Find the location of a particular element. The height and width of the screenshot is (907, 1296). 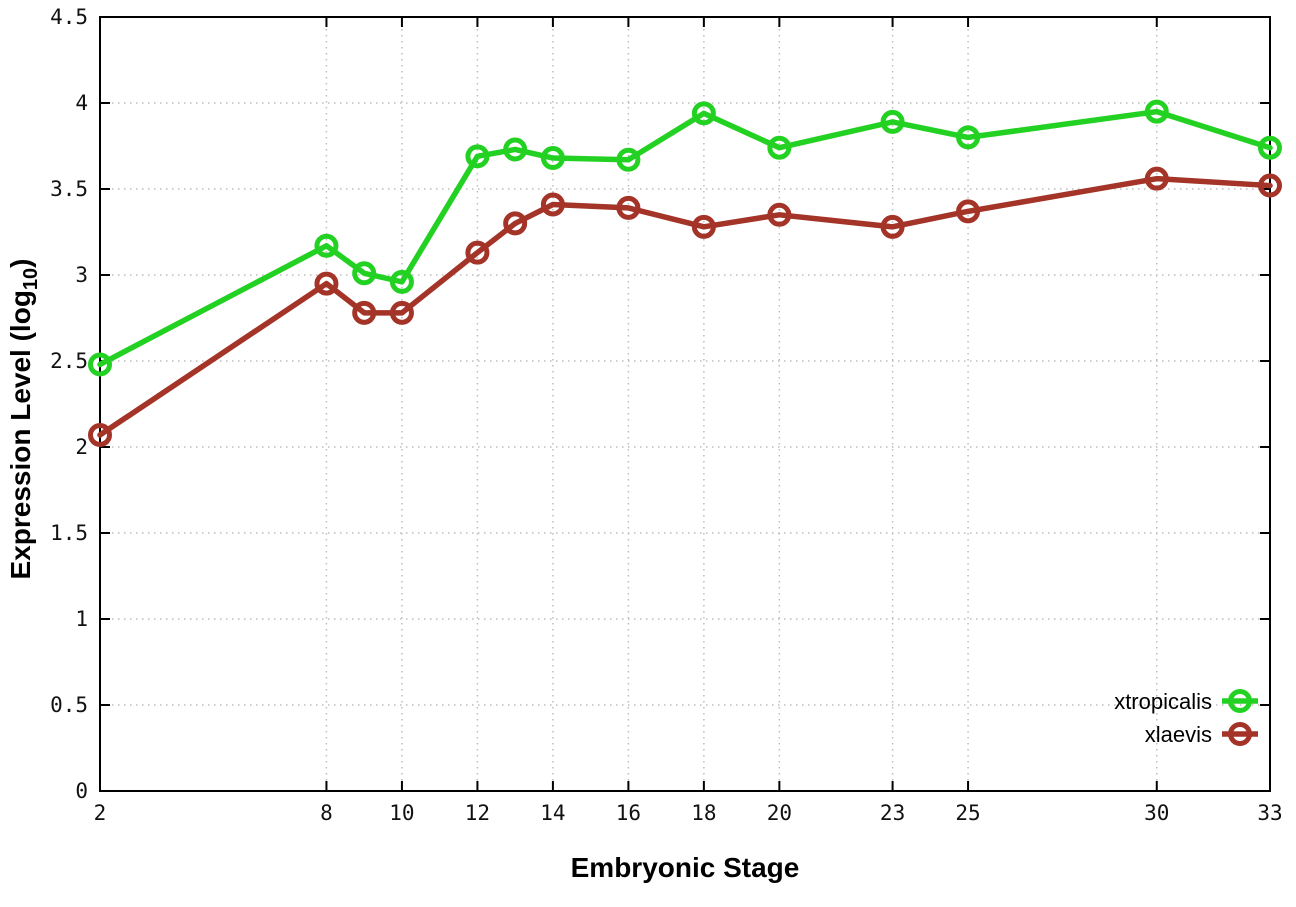

x-tick-label: 20 is located at coordinates (779, 813).